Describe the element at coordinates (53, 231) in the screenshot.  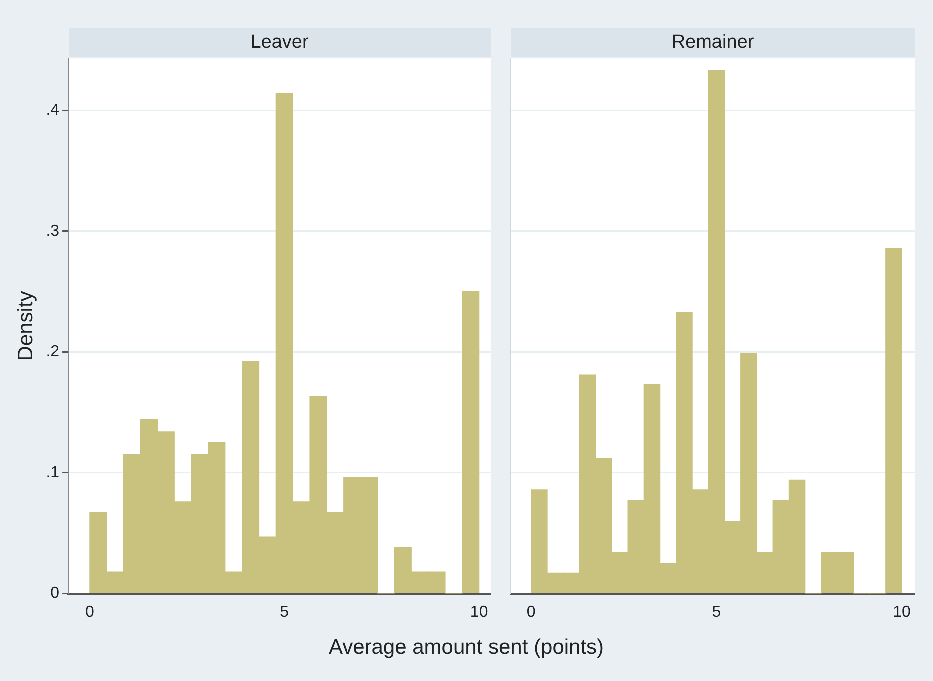
I see `y-tick-label: .3` at that location.